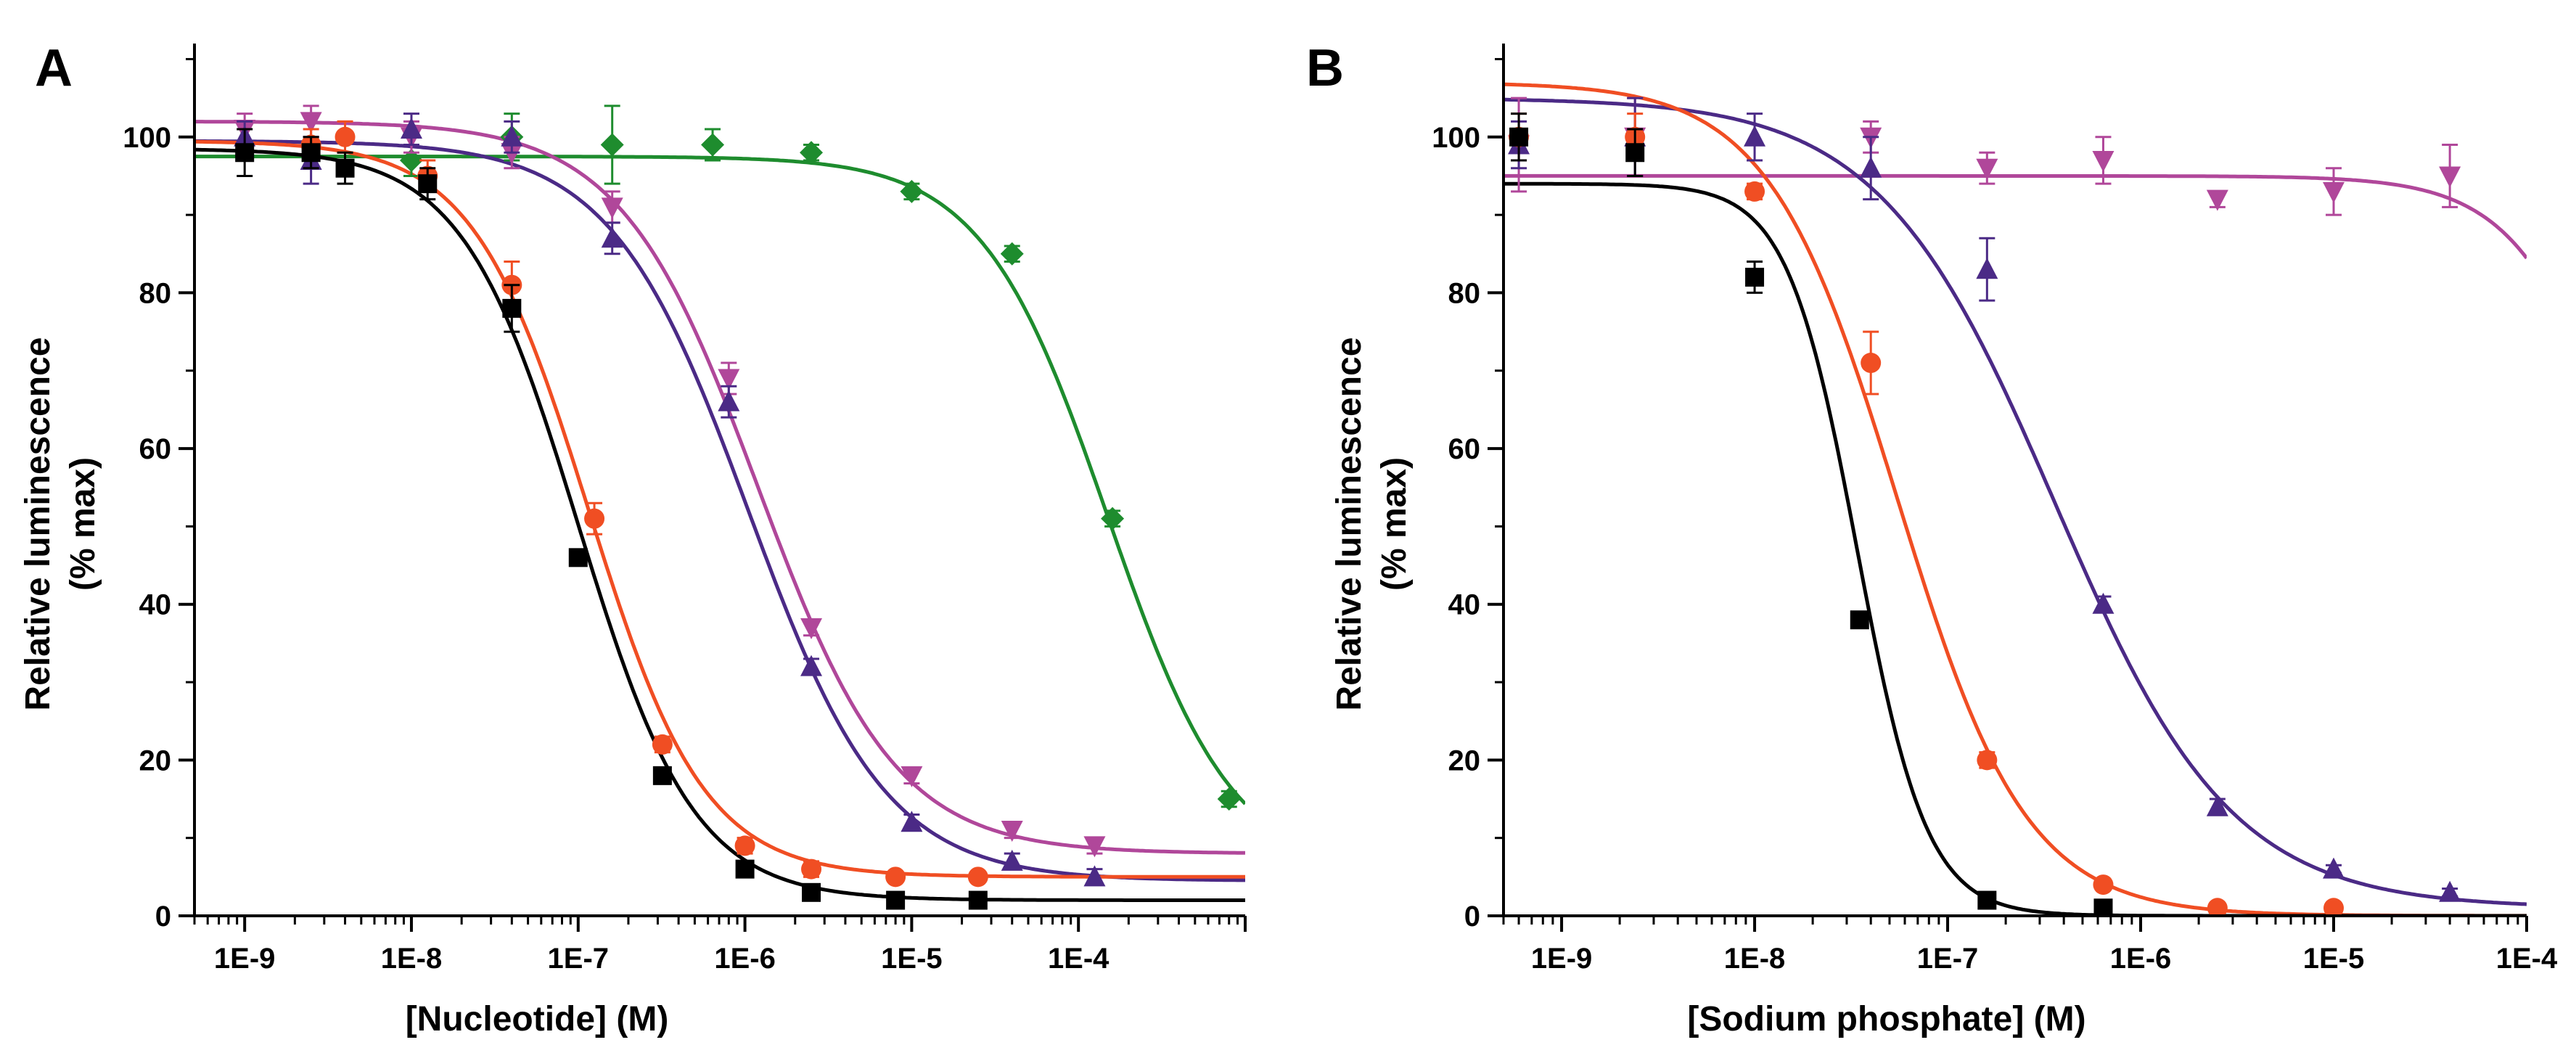  Describe the element at coordinates (412, 959) in the screenshot. I see `x-tick-label: 1E-8` at that location.